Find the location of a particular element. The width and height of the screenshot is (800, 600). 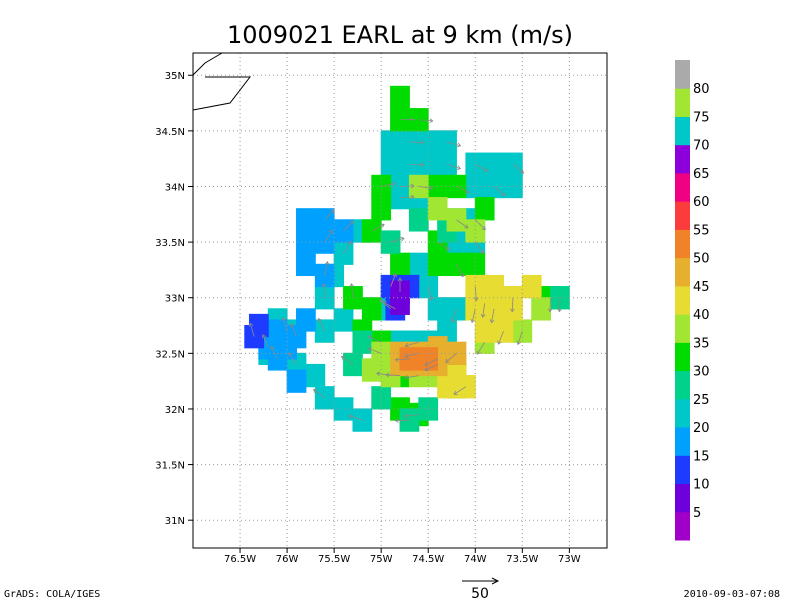

colorbar-label: 75 is located at coordinates (701, 117).